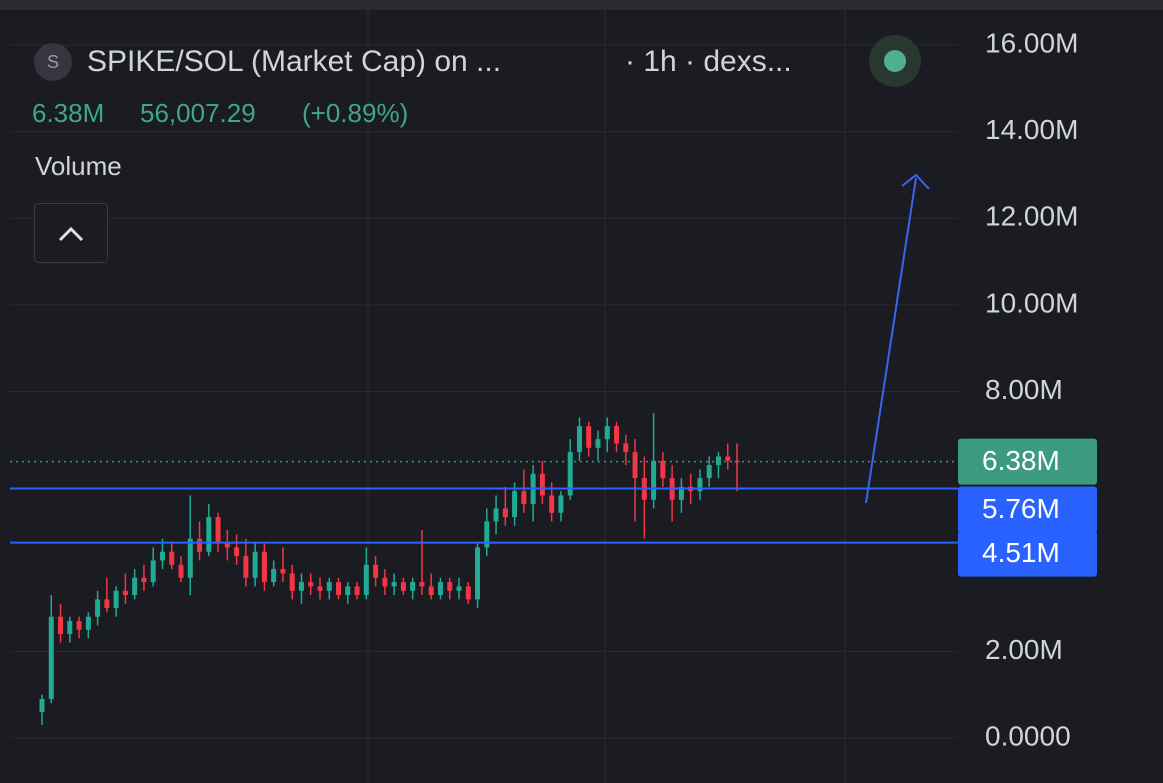  I want to click on indicator-label: Volume, so click(78, 166).